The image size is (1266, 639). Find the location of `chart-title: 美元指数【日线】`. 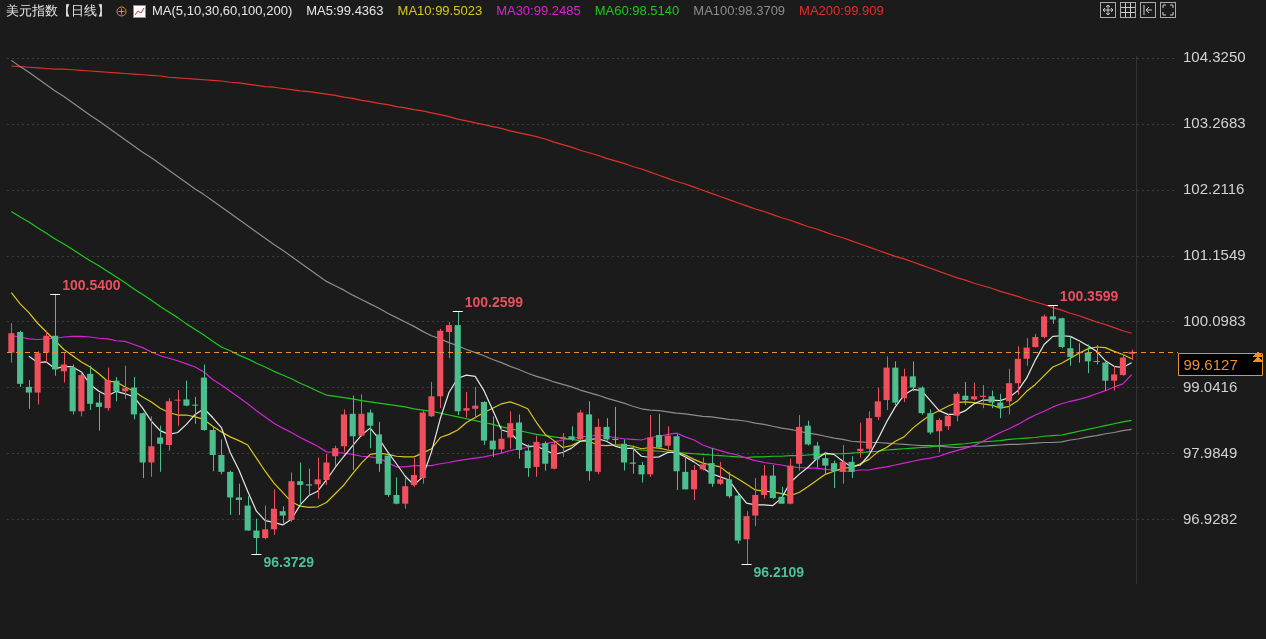

chart-title: 美元指数【日线】 is located at coordinates (58, 11).